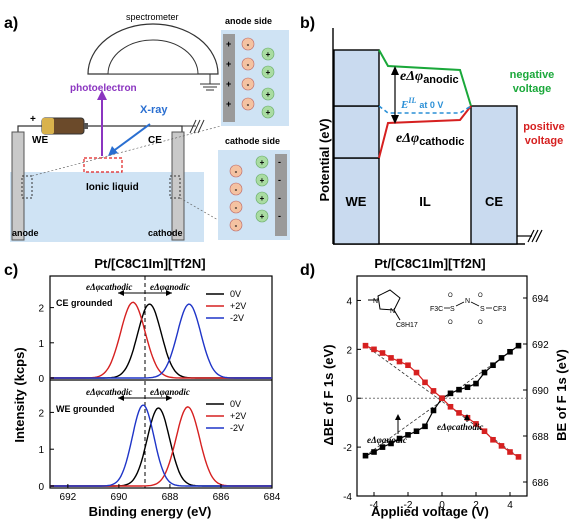 The width and height of the screenshot is (574, 528). I want to click on anode-inset-electrode, so click(229, 78).